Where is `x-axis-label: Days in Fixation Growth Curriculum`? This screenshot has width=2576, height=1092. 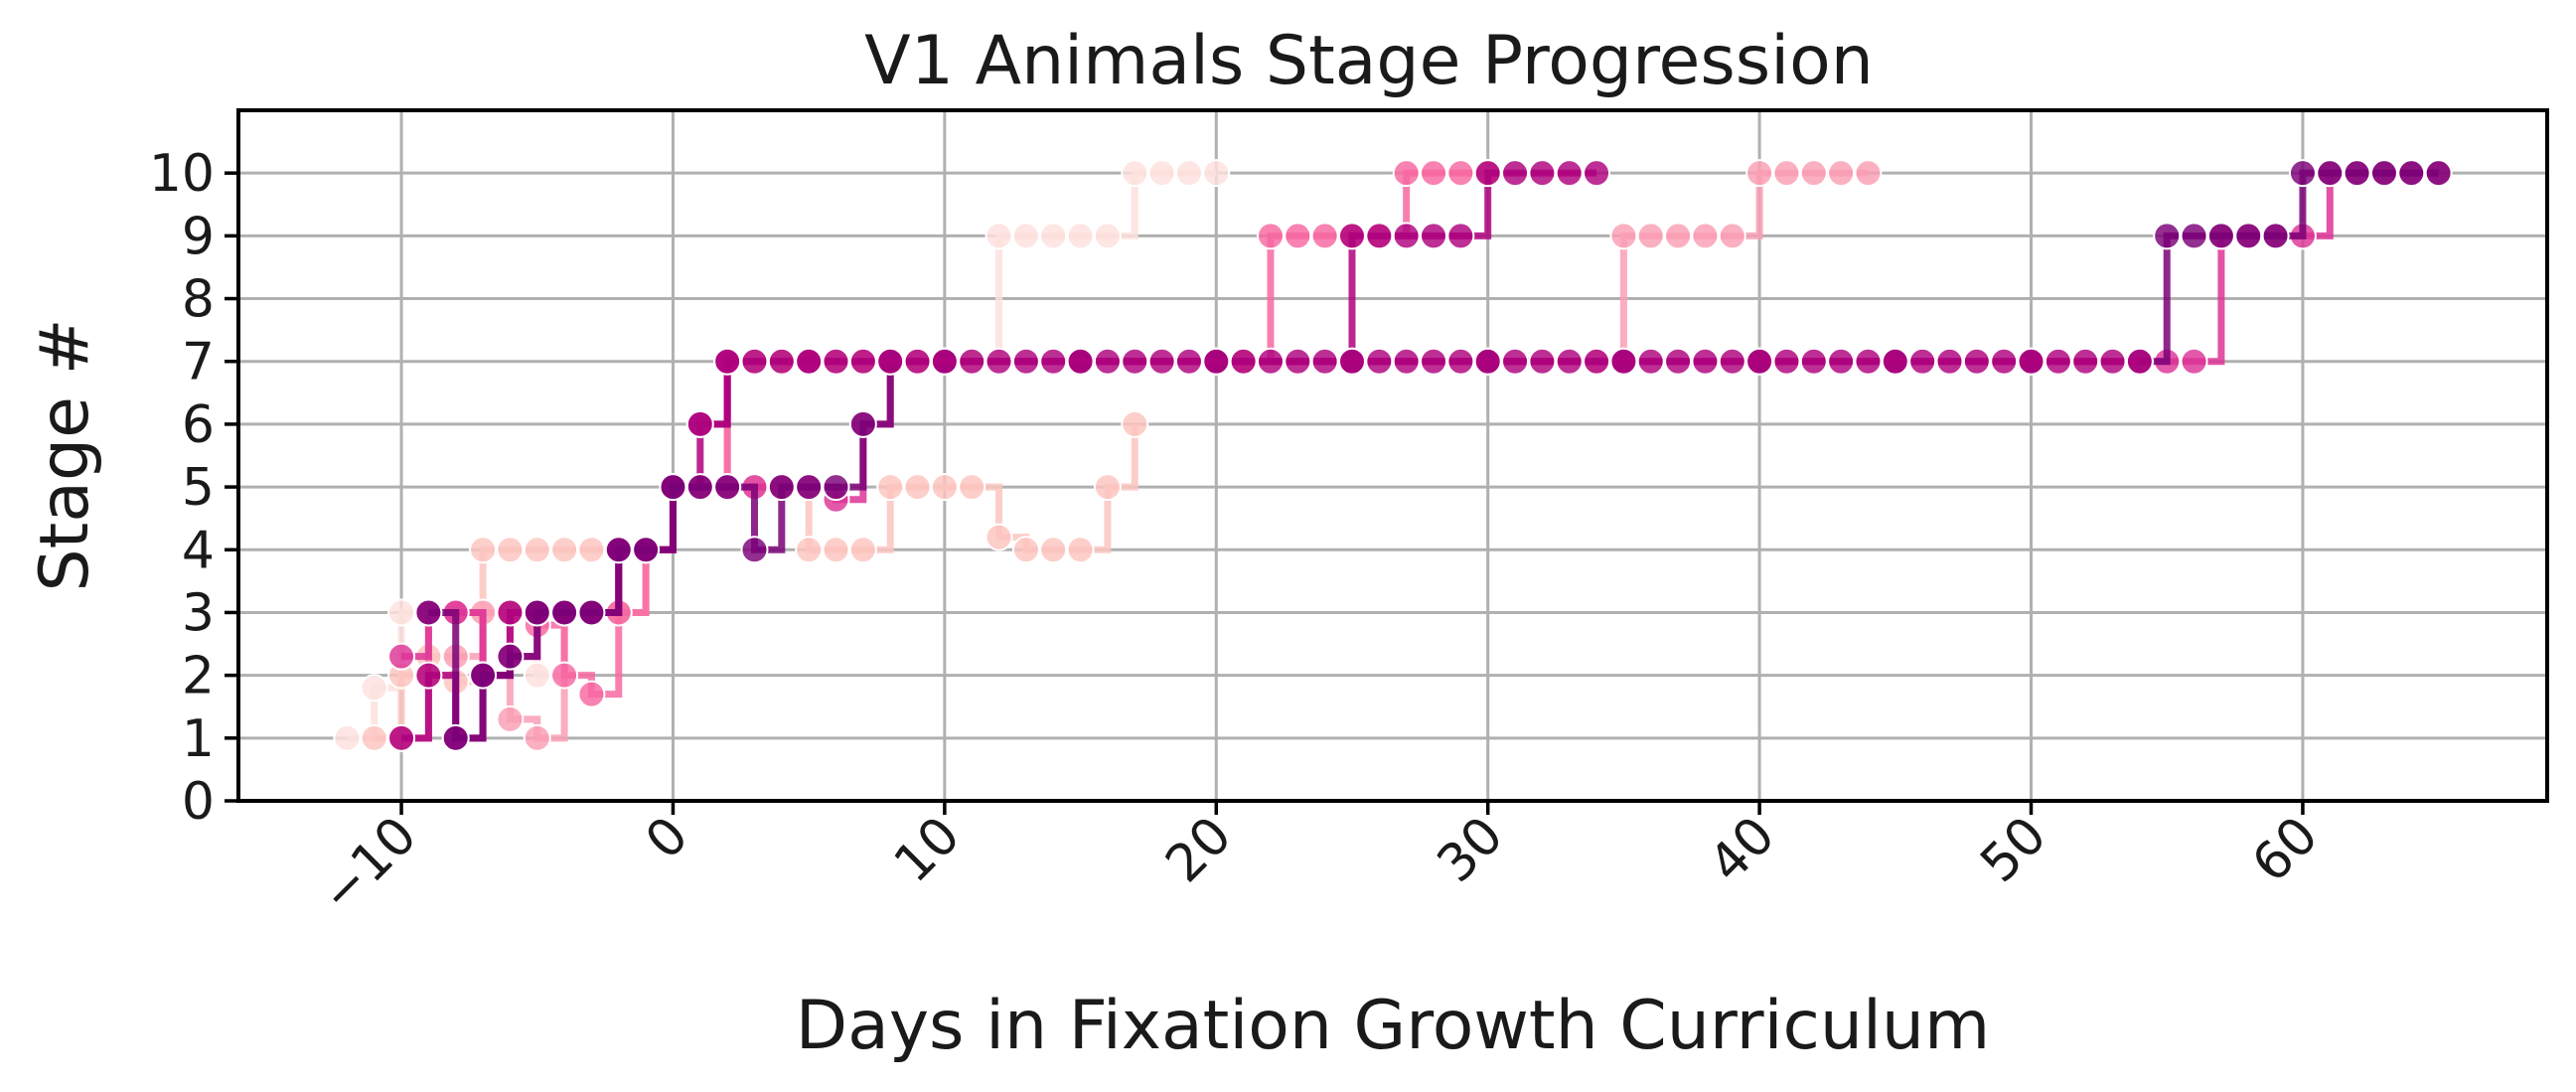 x-axis-label: Days in Fixation Growth Curriculum is located at coordinates (1393, 1026).